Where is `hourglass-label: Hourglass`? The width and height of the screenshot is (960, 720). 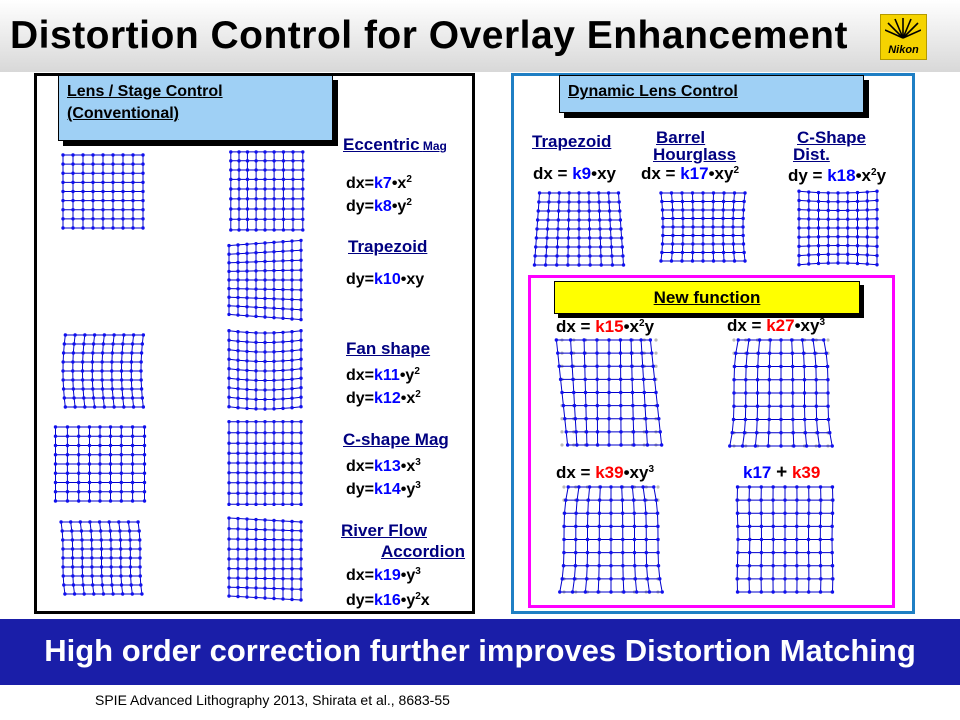
hourglass-label: Hourglass is located at coordinates (694, 154).